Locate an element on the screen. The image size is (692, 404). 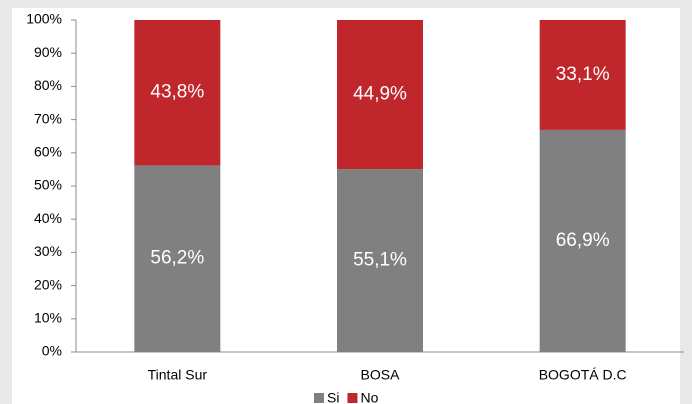
y-tick-label: 80% is located at coordinates (48, 85).